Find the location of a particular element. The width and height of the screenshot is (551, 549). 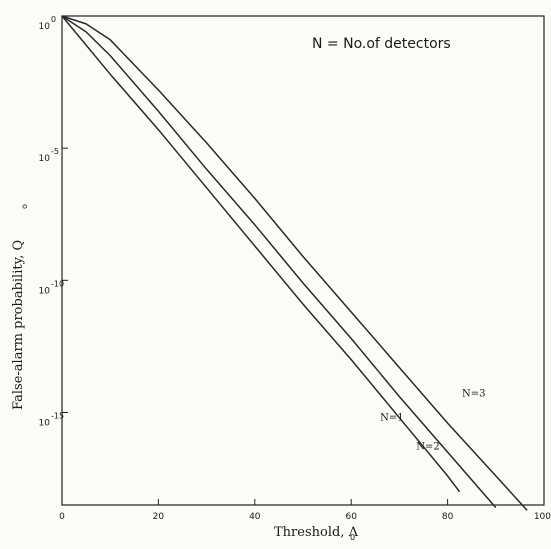

legend-note: N = No.of detectors is located at coordinates (381, 44).